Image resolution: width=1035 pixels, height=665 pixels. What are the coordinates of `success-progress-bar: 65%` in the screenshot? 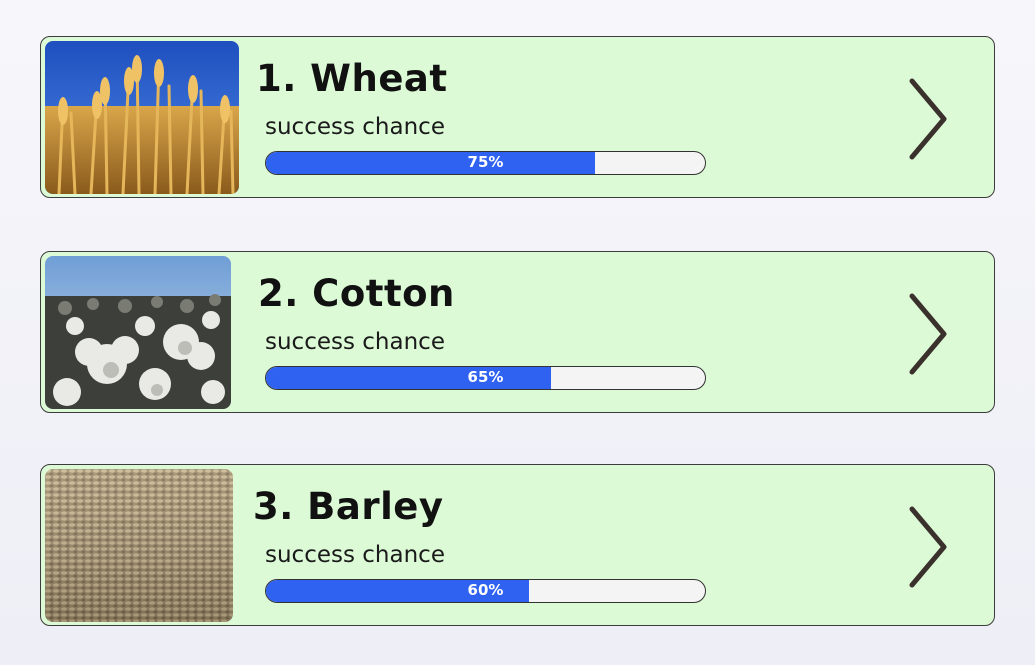 It's located at (485, 378).